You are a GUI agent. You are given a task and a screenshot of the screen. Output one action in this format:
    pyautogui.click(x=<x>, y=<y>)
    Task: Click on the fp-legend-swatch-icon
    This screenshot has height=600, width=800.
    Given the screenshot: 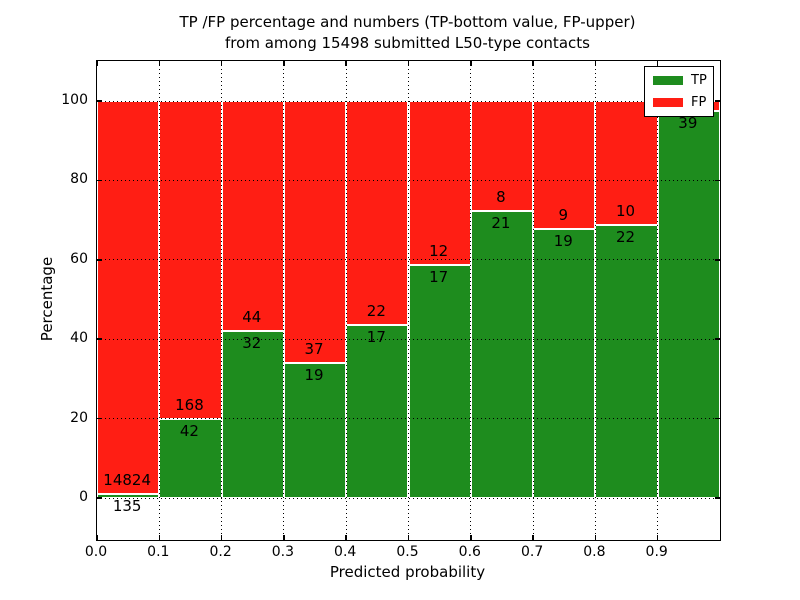 What is the action you would take?
    pyautogui.click(x=668, y=102)
    